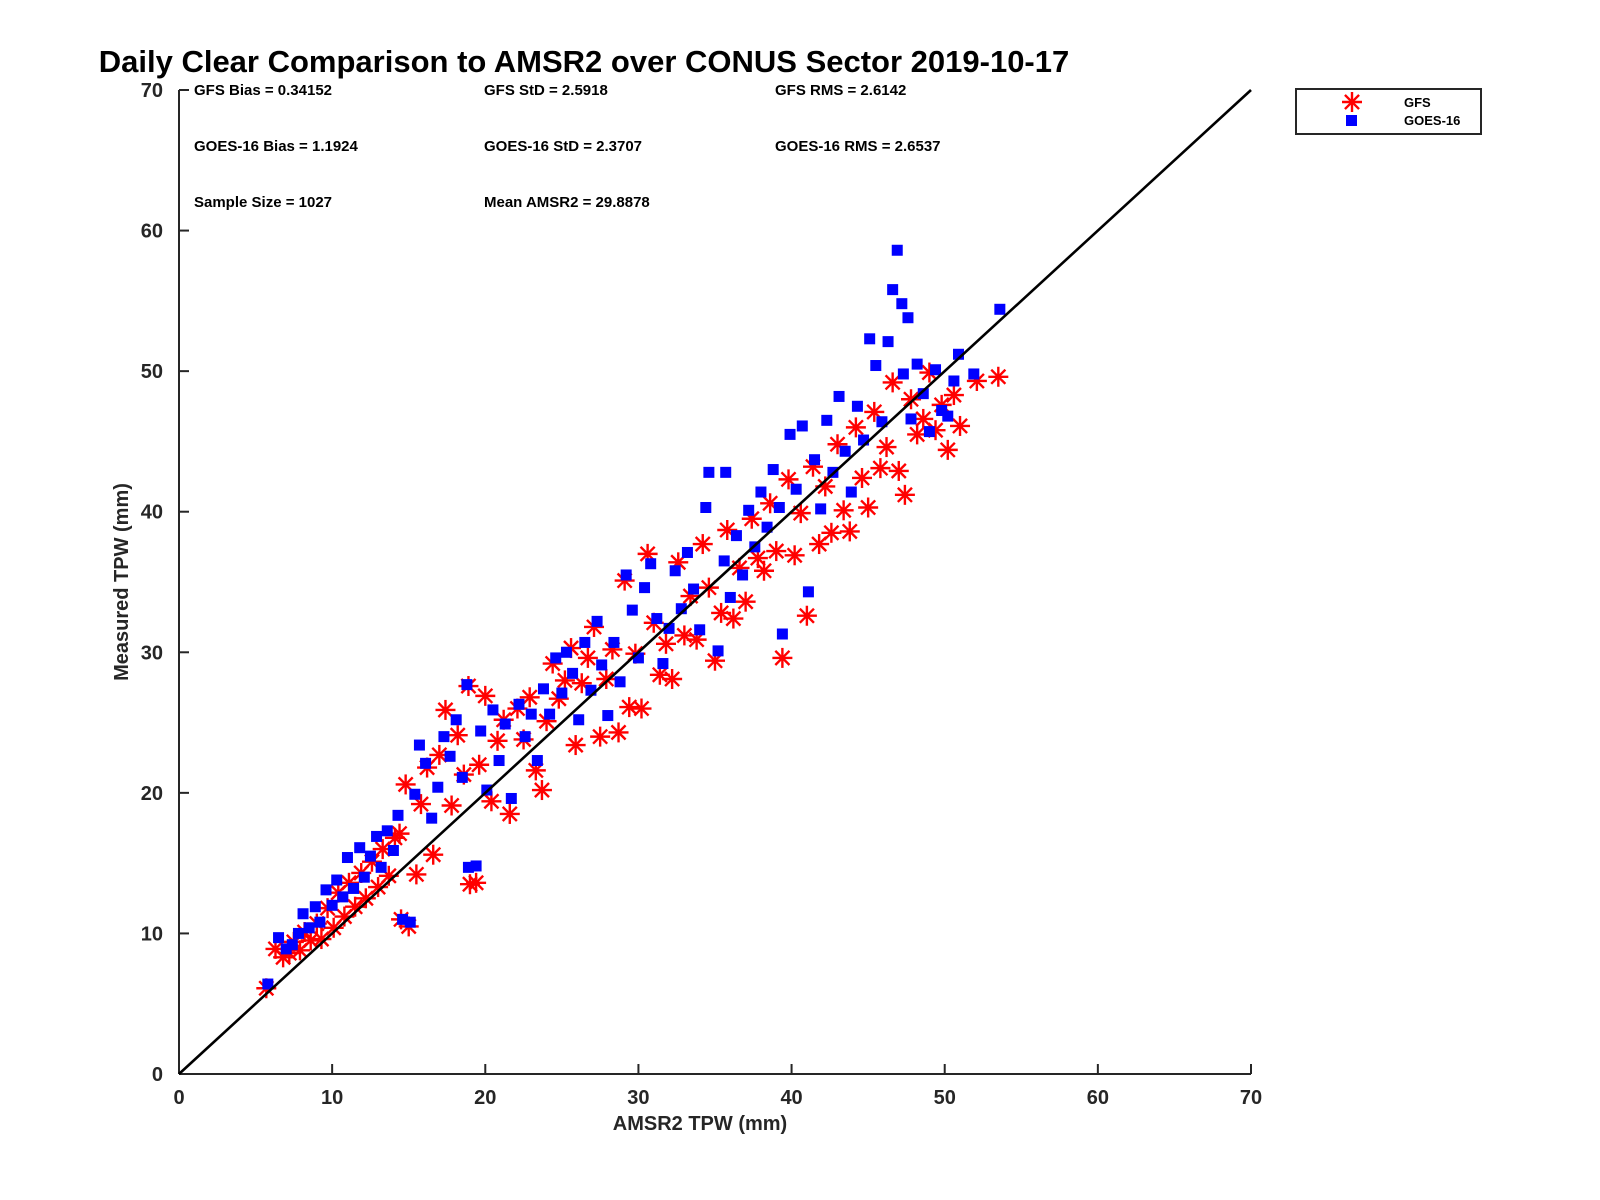  What do you see at coordinates (1417, 102) in the screenshot?
I see `legend-label-gfs: GFS` at bounding box center [1417, 102].